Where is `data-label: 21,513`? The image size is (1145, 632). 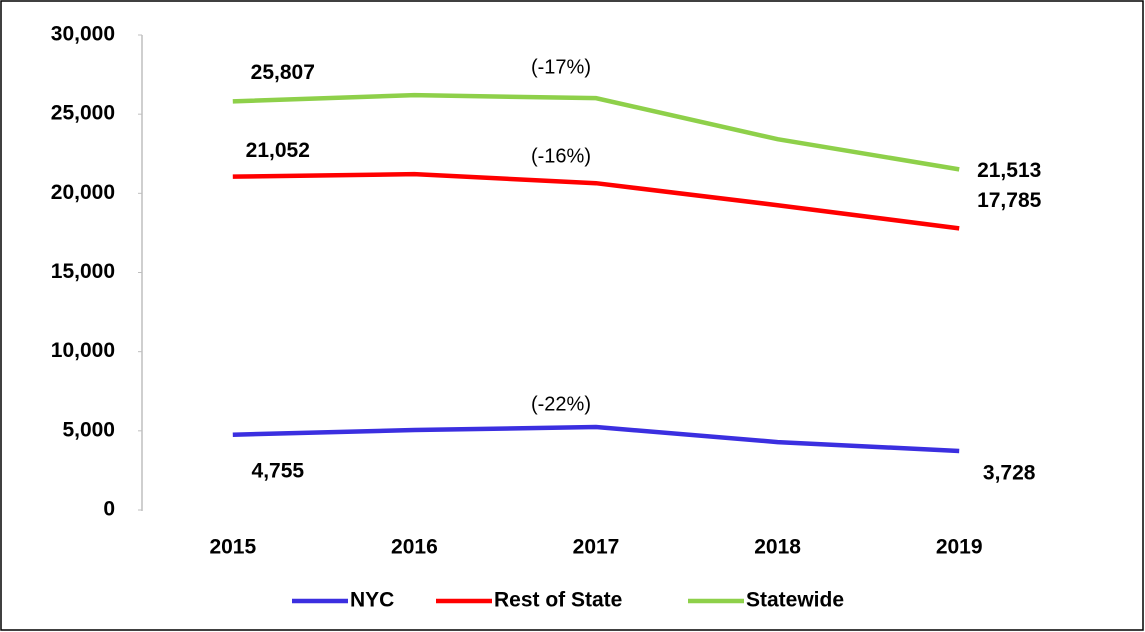
data-label: 21,513 is located at coordinates (1009, 170).